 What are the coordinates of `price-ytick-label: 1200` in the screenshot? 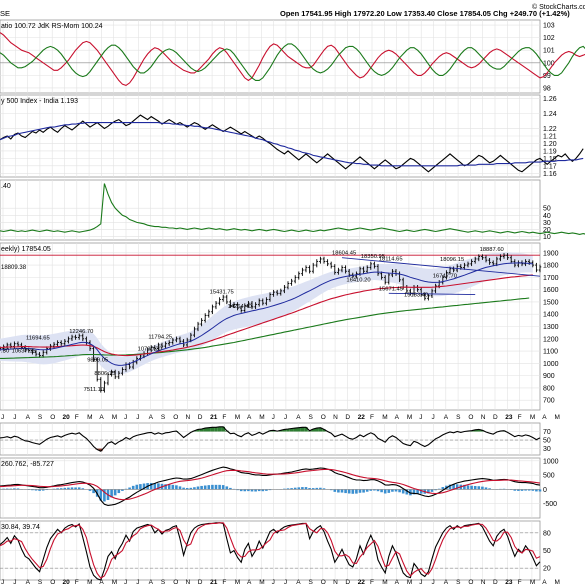 It's located at (551, 339).